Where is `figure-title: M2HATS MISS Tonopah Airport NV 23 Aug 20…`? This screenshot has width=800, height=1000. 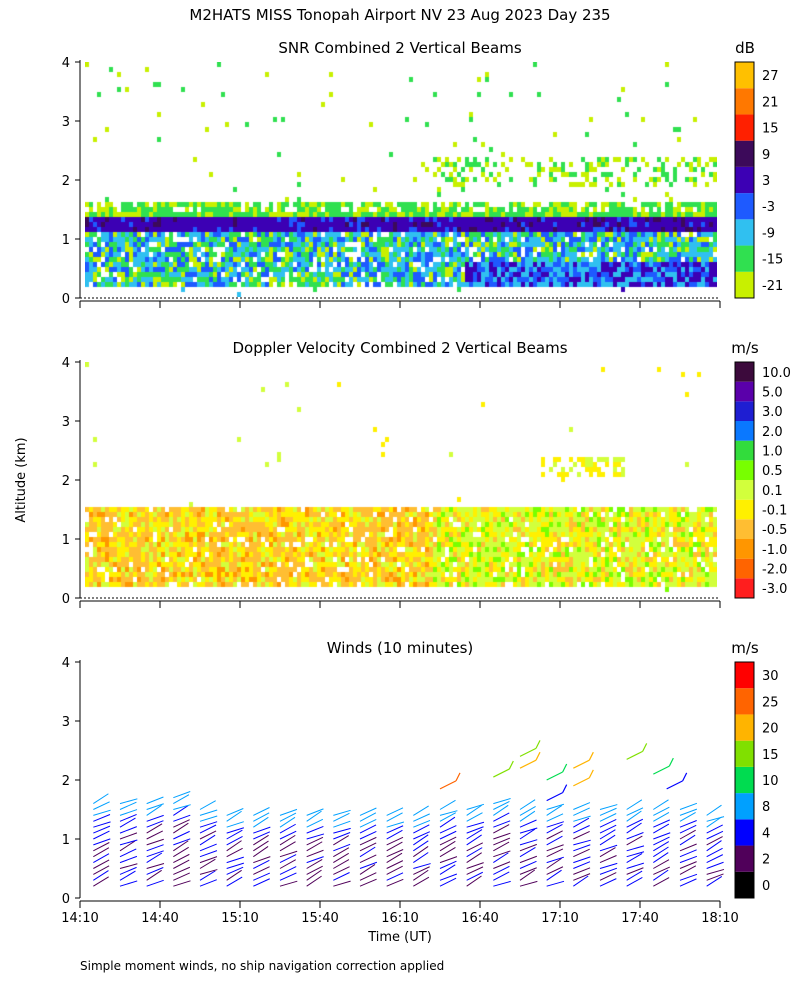 figure-title: M2HATS MISS Tonopah Airport NV 23 Aug 20… is located at coordinates (399, 15).